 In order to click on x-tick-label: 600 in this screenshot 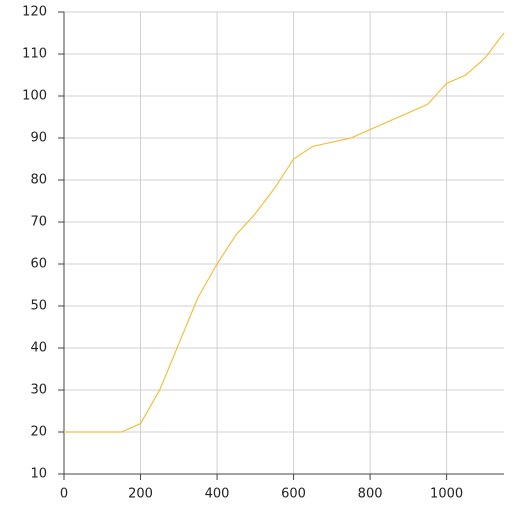, I will do `click(293, 494)`.